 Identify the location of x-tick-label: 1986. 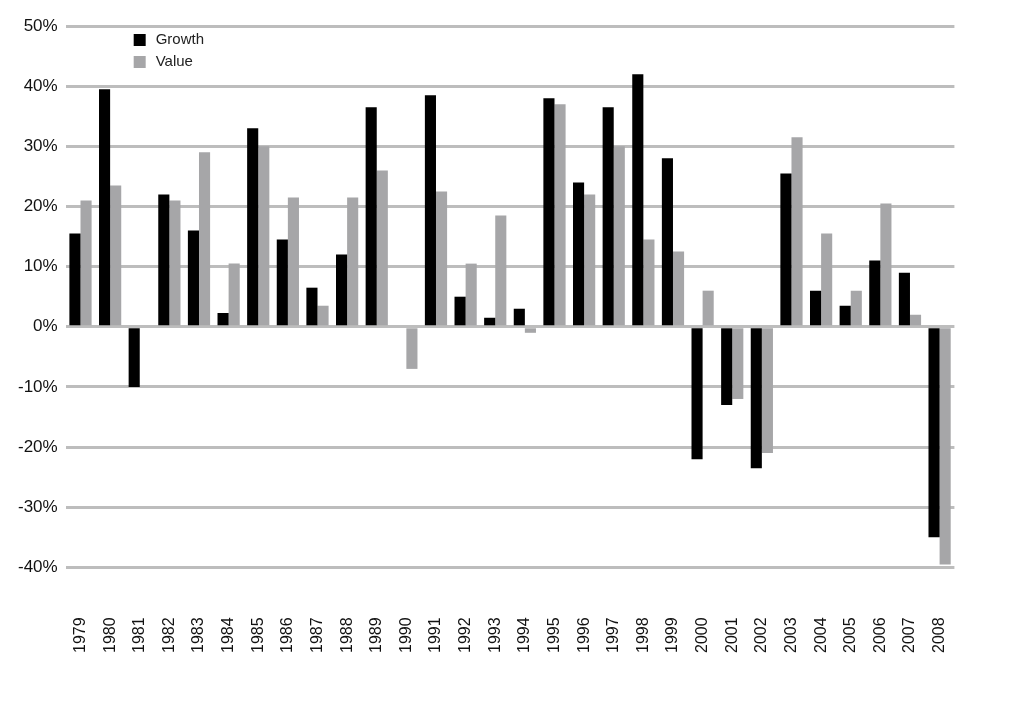
(287, 635).